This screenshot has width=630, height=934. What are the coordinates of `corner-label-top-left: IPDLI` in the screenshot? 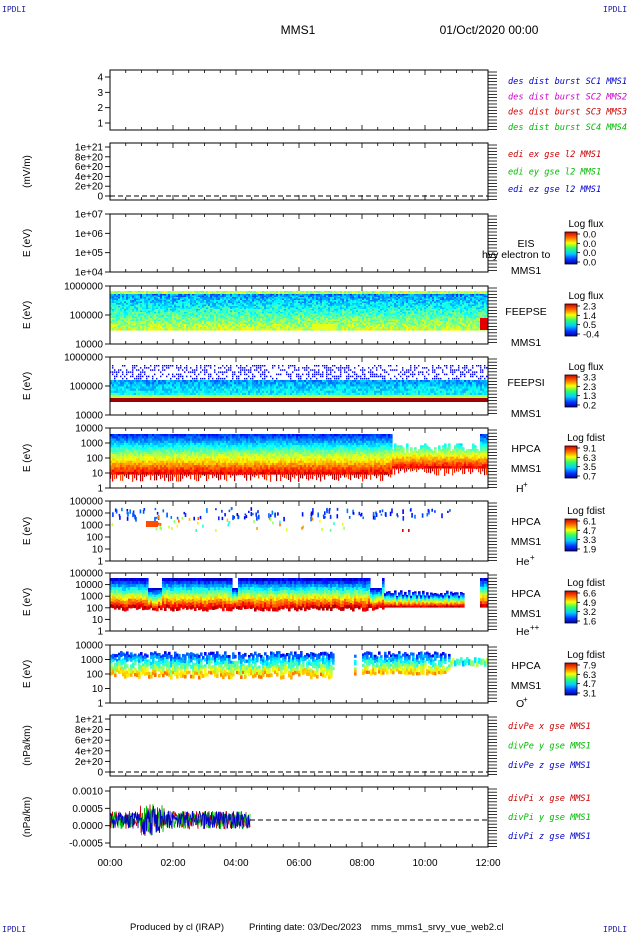 It's located at (14, 9).